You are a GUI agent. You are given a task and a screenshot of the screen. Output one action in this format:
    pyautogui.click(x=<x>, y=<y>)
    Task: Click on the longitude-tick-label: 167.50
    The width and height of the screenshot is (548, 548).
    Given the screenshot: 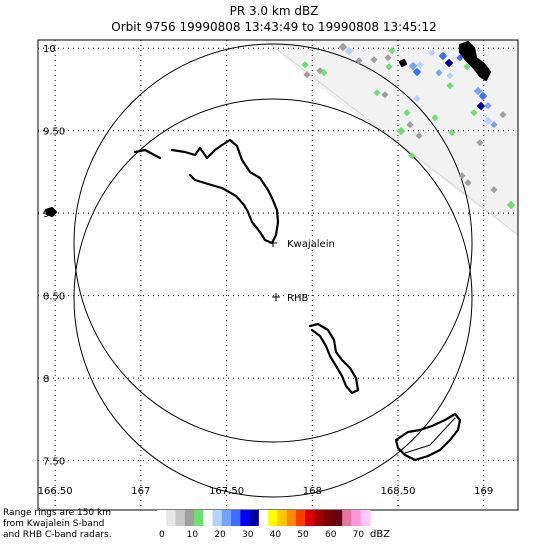 What is the action you would take?
    pyautogui.click(x=226, y=491)
    